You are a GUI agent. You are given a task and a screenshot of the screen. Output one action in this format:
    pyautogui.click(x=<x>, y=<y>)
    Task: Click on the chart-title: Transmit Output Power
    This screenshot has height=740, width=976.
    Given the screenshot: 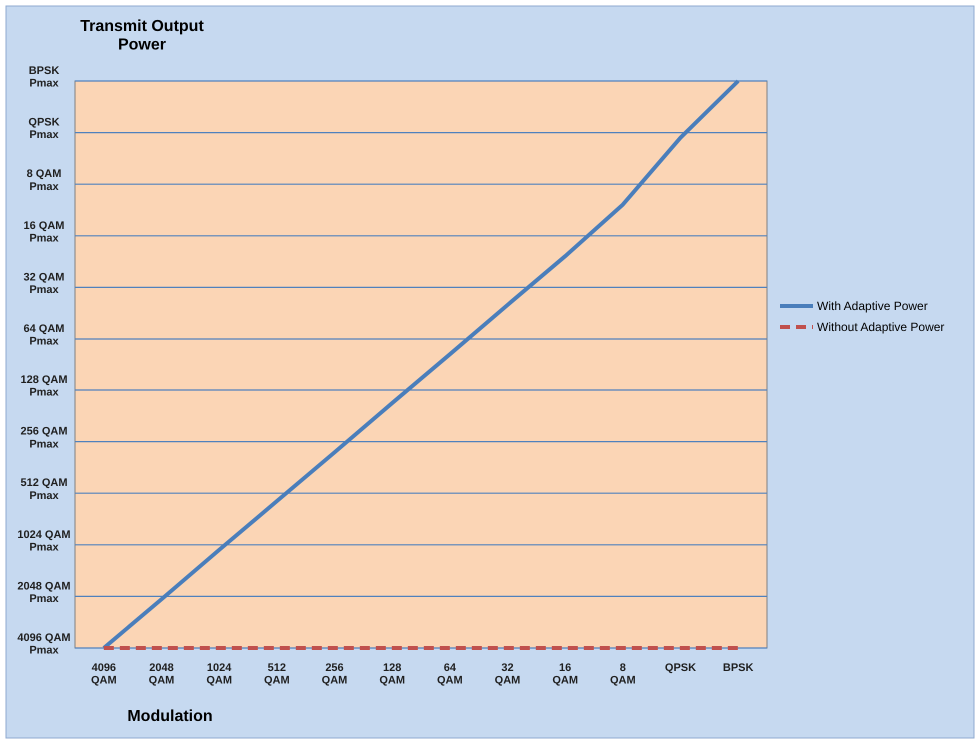 What is the action you would take?
    pyautogui.click(x=142, y=36)
    